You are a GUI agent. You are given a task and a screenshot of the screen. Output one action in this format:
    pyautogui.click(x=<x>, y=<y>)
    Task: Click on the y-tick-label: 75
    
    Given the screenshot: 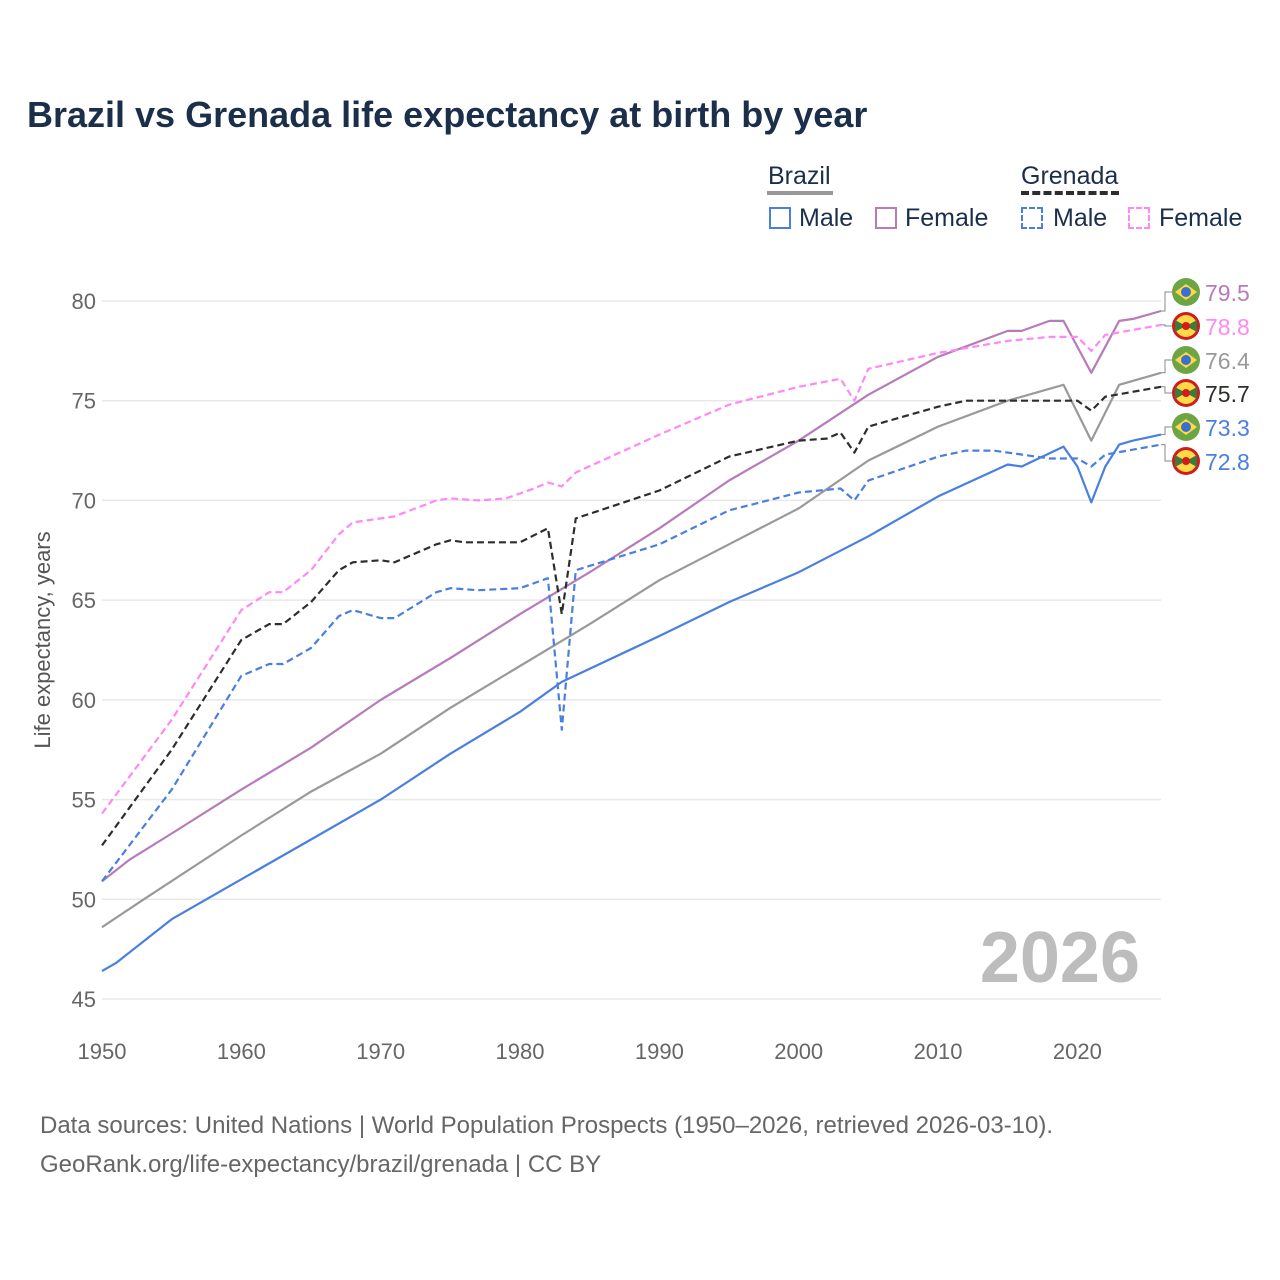 What is the action you would take?
    pyautogui.click(x=84, y=401)
    